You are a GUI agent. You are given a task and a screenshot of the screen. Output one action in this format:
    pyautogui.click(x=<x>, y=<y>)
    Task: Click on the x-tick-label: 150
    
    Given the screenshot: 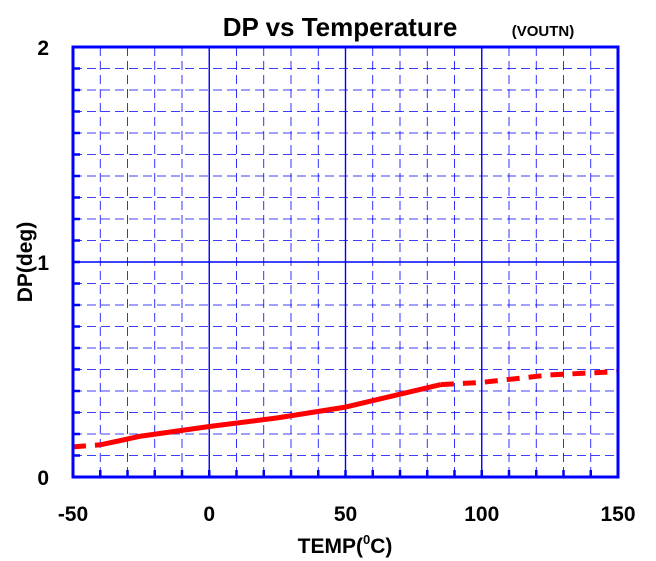 What is the action you would take?
    pyautogui.click(x=617, y=514)
    